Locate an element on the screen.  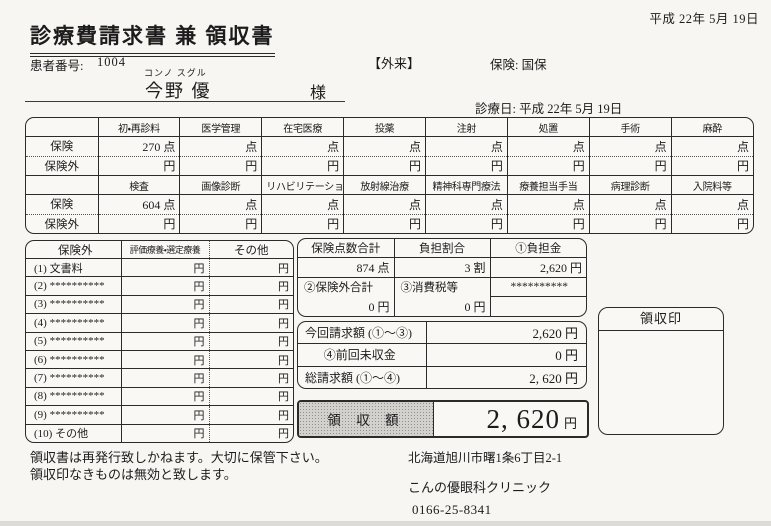
noninsurance-total-cell: 0 円 is located at coordinates (346, 306).